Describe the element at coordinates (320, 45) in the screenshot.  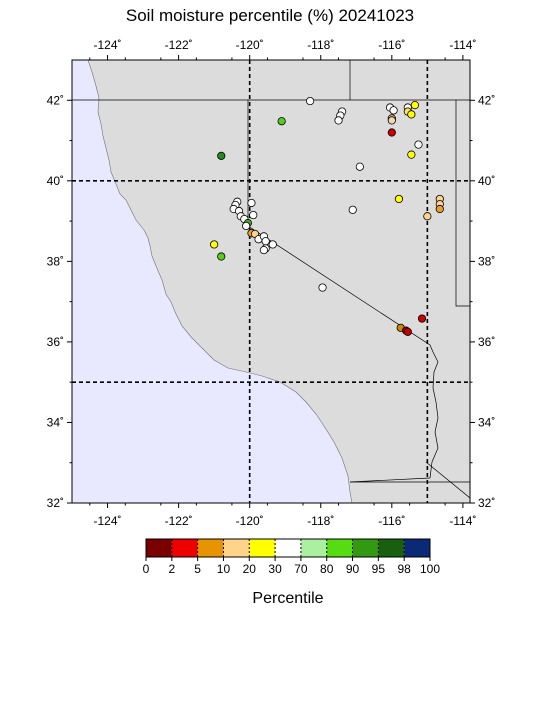
I see `lon-label-top: -118˚` at that location.